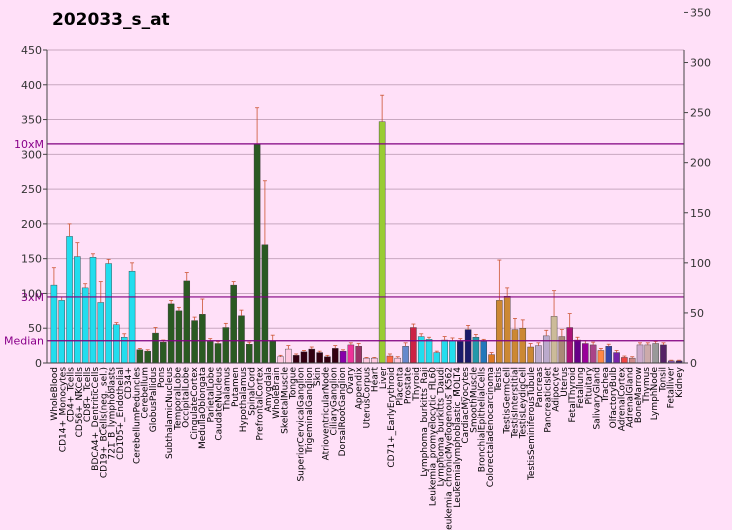 The height and width of the screenshot is (530, 732). What do you see at coordinates (680, 381) in the screenshot?
I see `x-tick-label: Kidney` at bounding box center [680, 381].